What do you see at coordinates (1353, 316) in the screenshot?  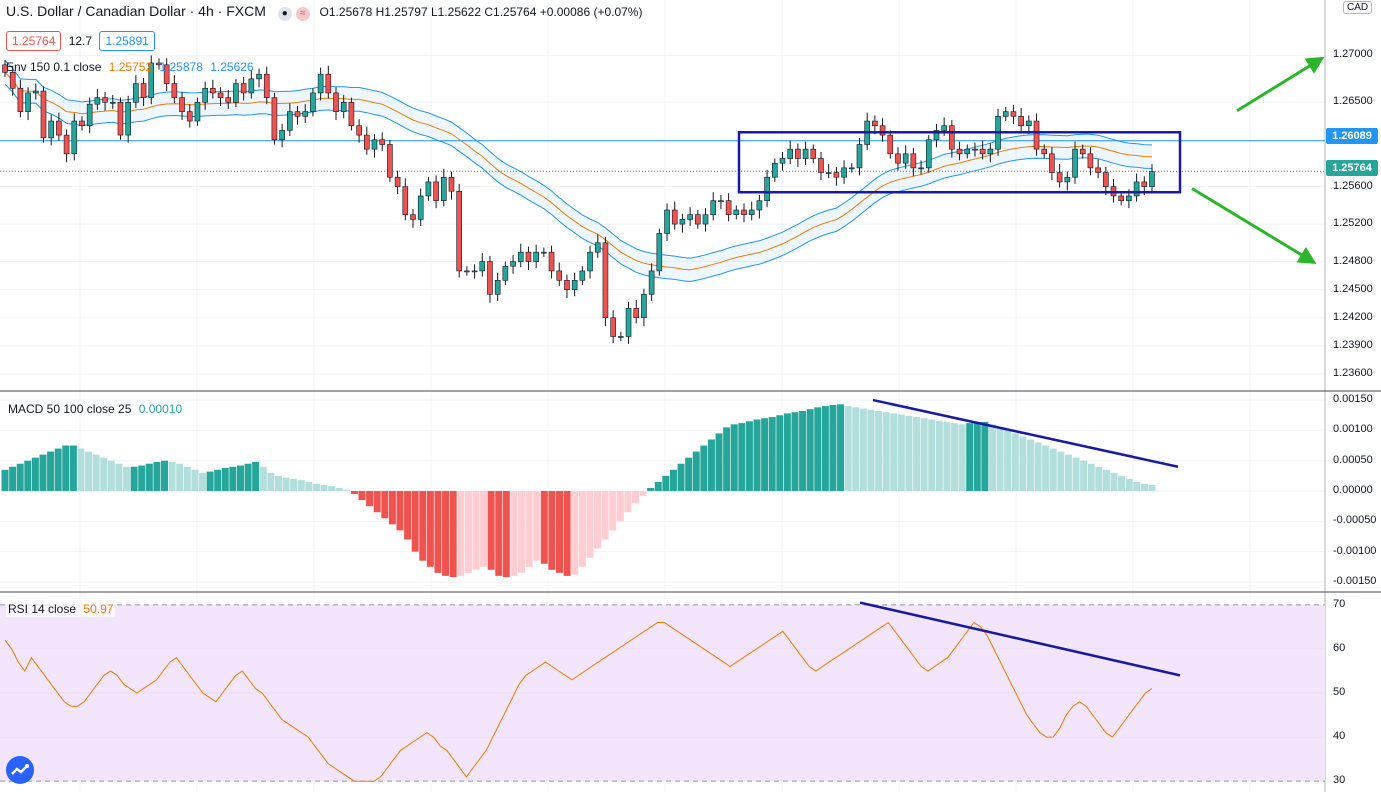 I see `price-tick-label: 1.24200` at bounding box center [1353, 316].